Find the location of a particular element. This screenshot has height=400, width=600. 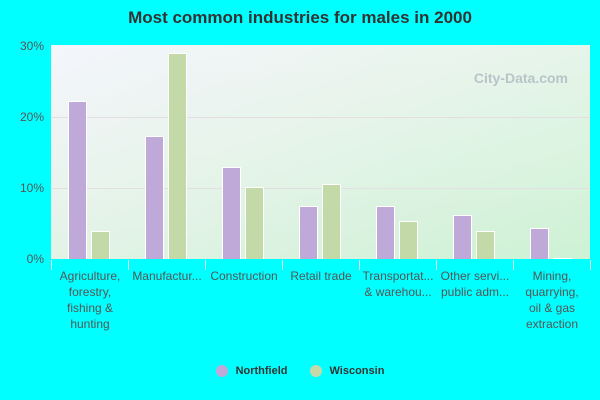

x-tick-label: Retail trade is located at coordinates (321, 276).